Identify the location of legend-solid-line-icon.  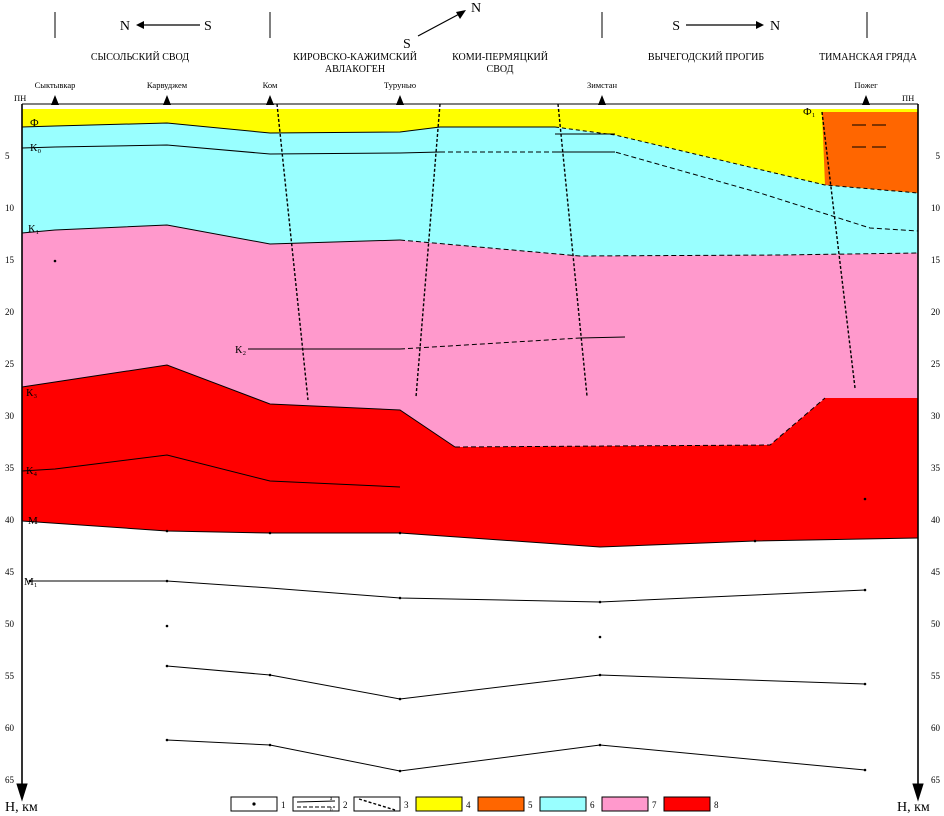
(316, 801).